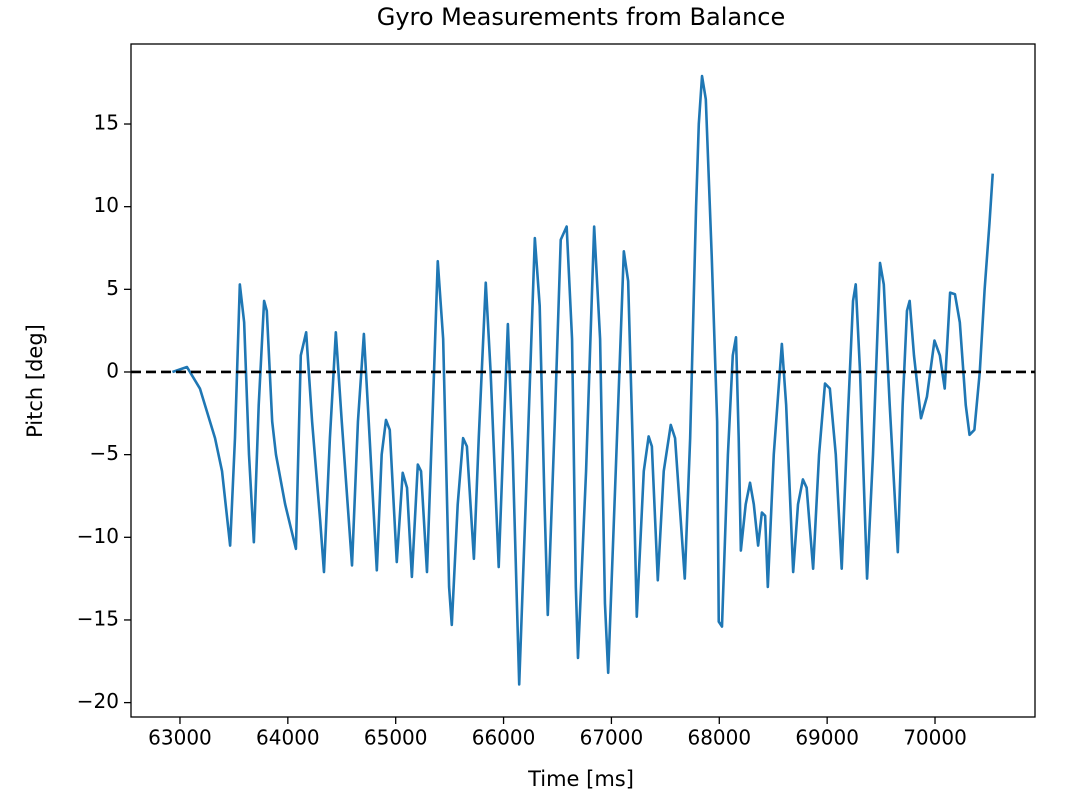  What do you see at coordinates (581, 17) in the screenshot?
I see `chart-title: Gyro Measurements from Balance` at bounding box center [581, 17].